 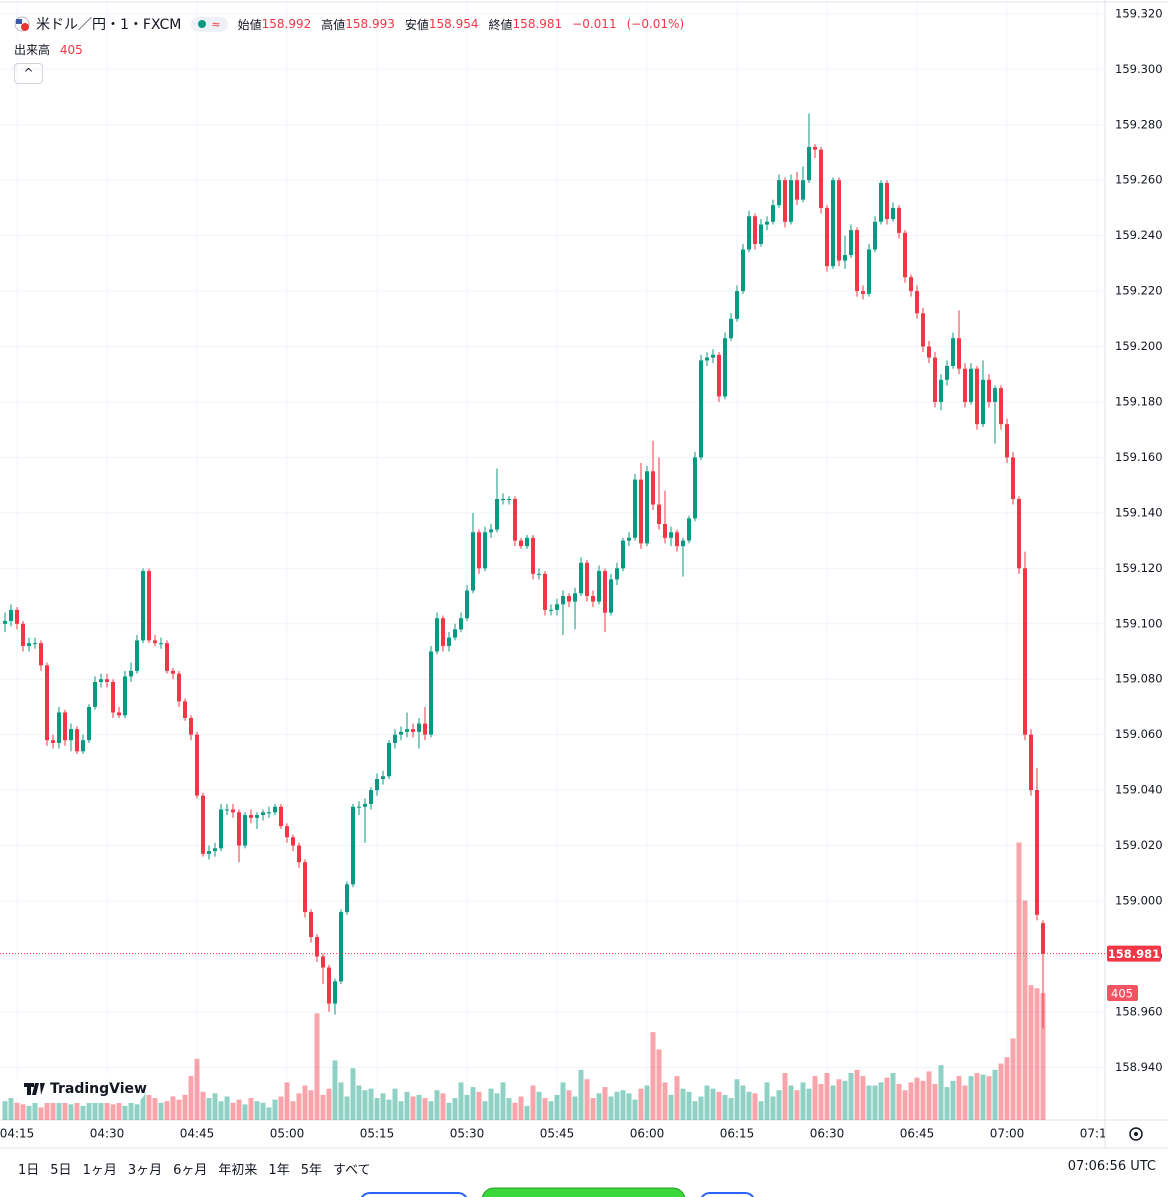 I want to click on symbol: 米ドル／円・1・FXCM, so click(x=109, y=25).